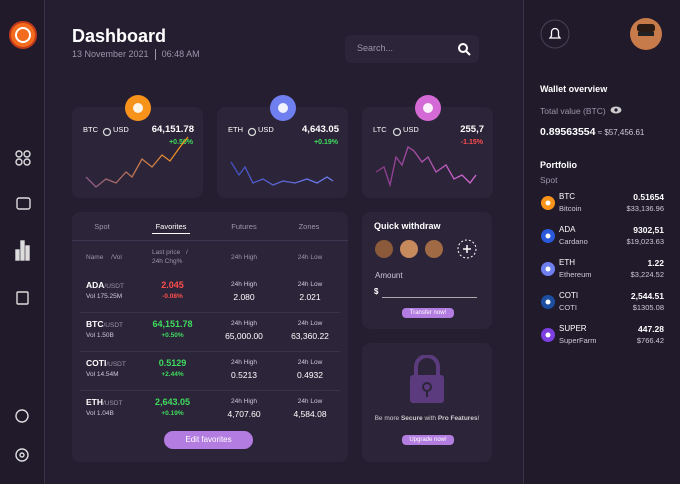 The width and height of the screenshot is (680, 484). Describe the element at coordinates (567, 196) in the screenshot. I see `asset-symbol: BTC` at that location.